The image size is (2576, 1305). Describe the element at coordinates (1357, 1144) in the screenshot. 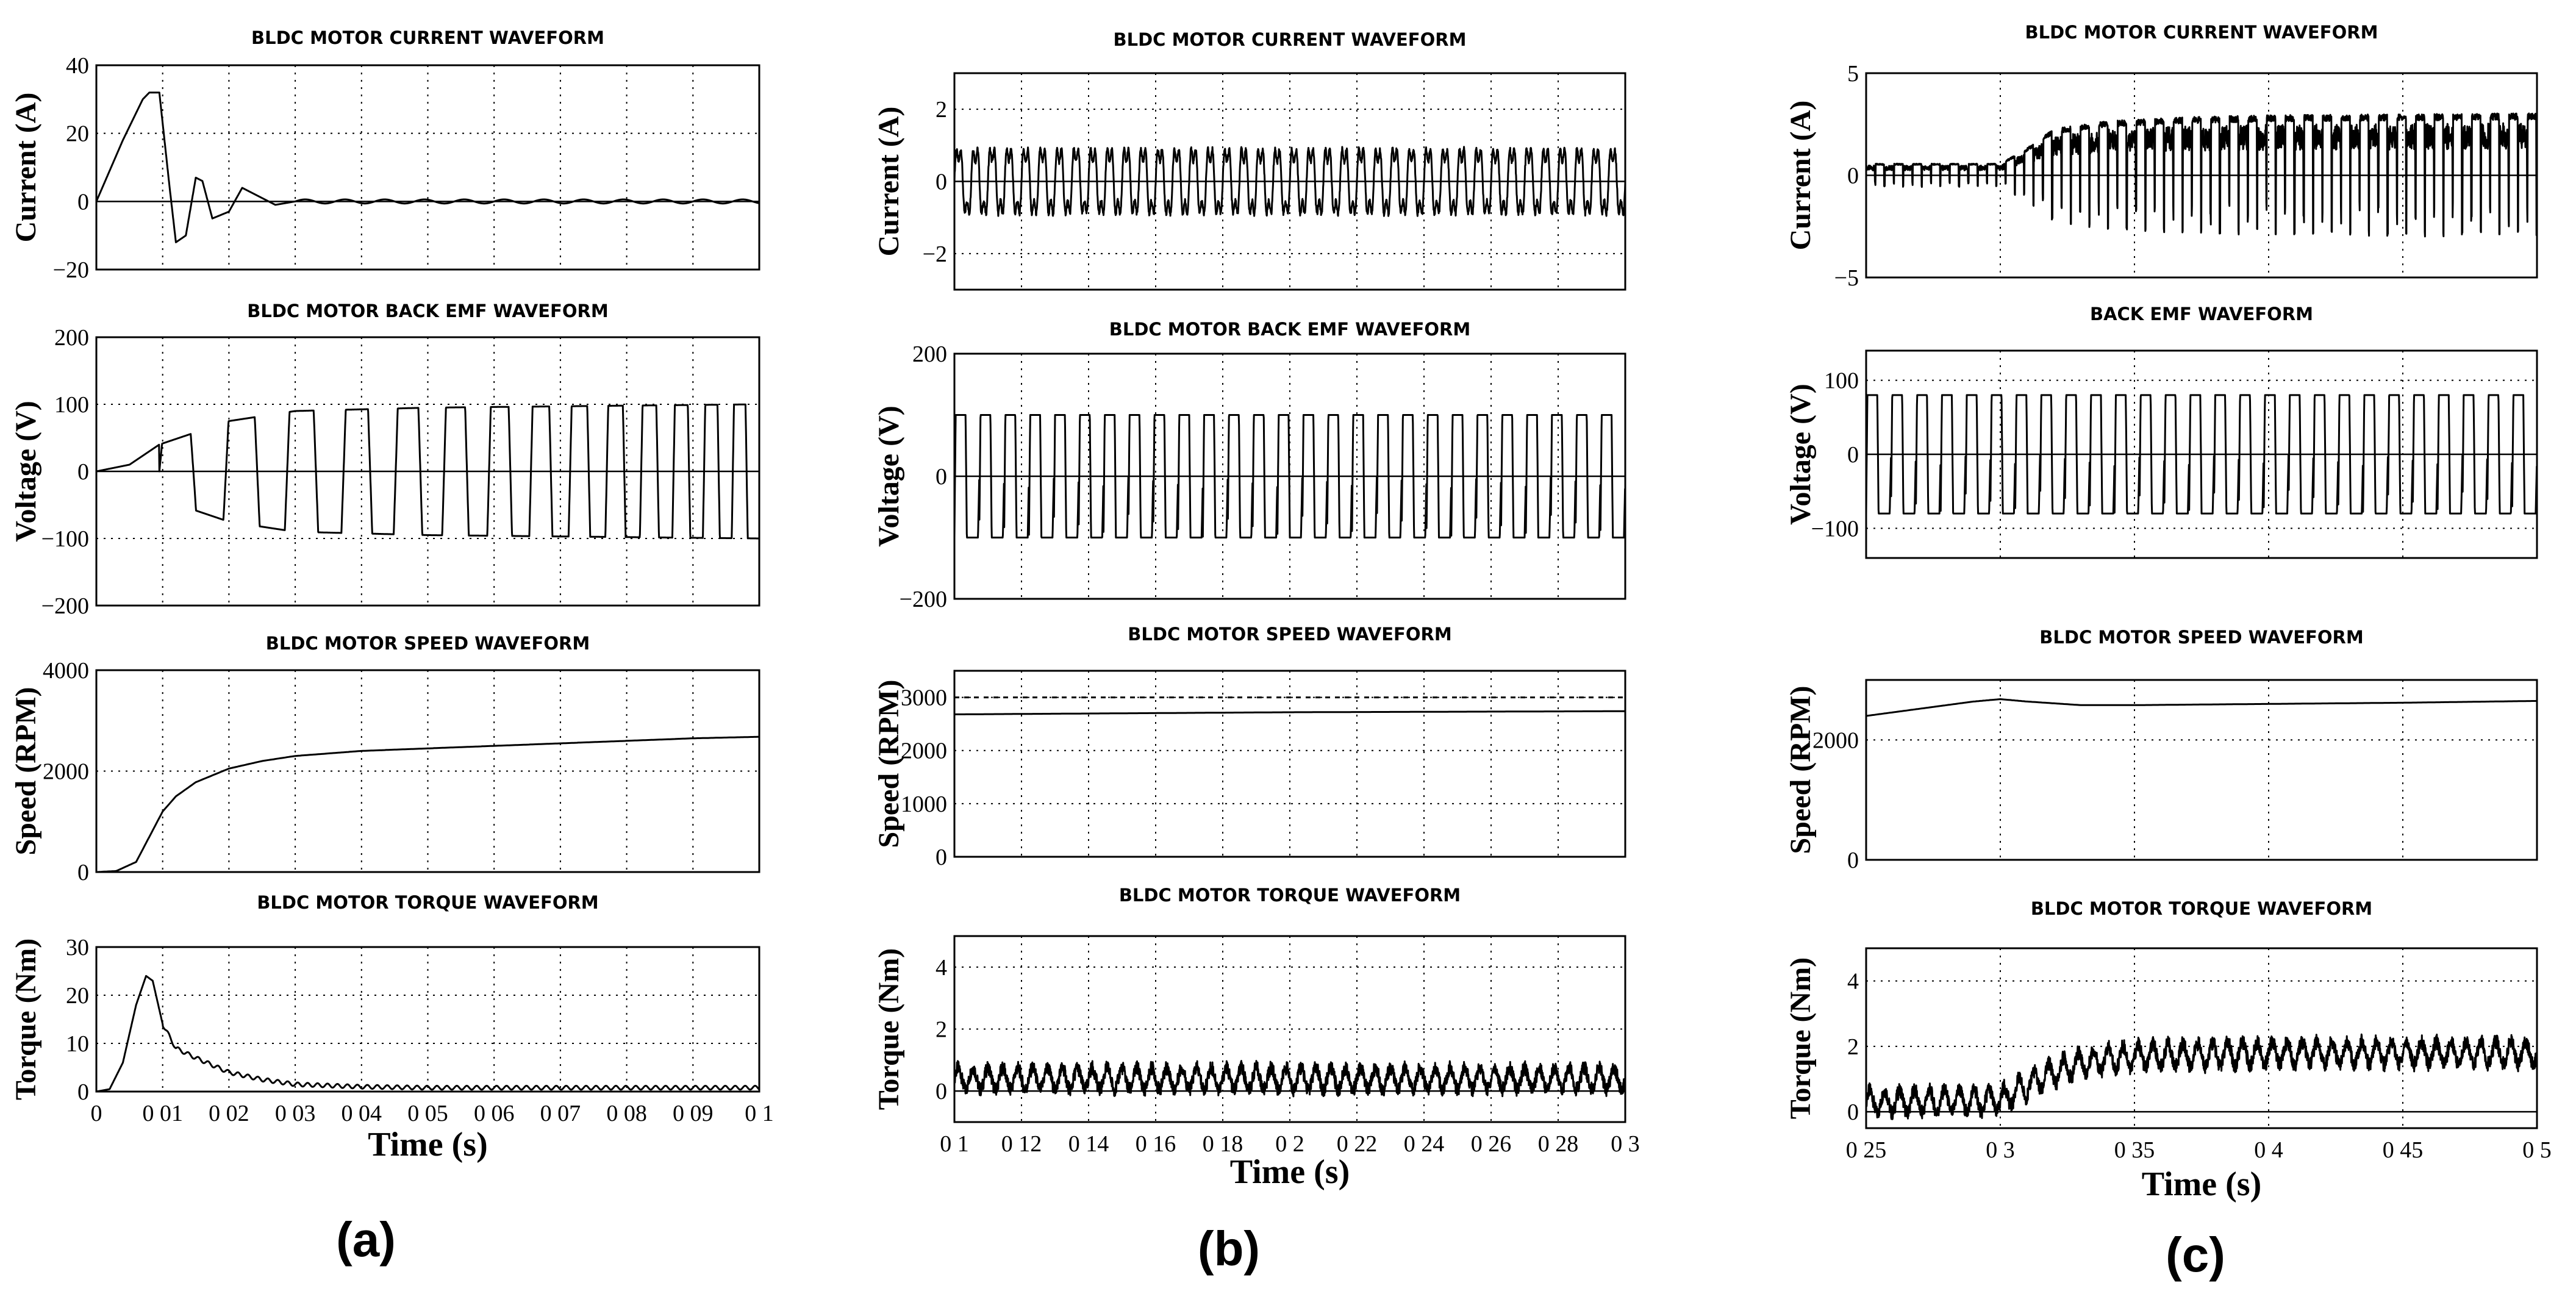

I see `x-tick-label: 0 22` at that location.